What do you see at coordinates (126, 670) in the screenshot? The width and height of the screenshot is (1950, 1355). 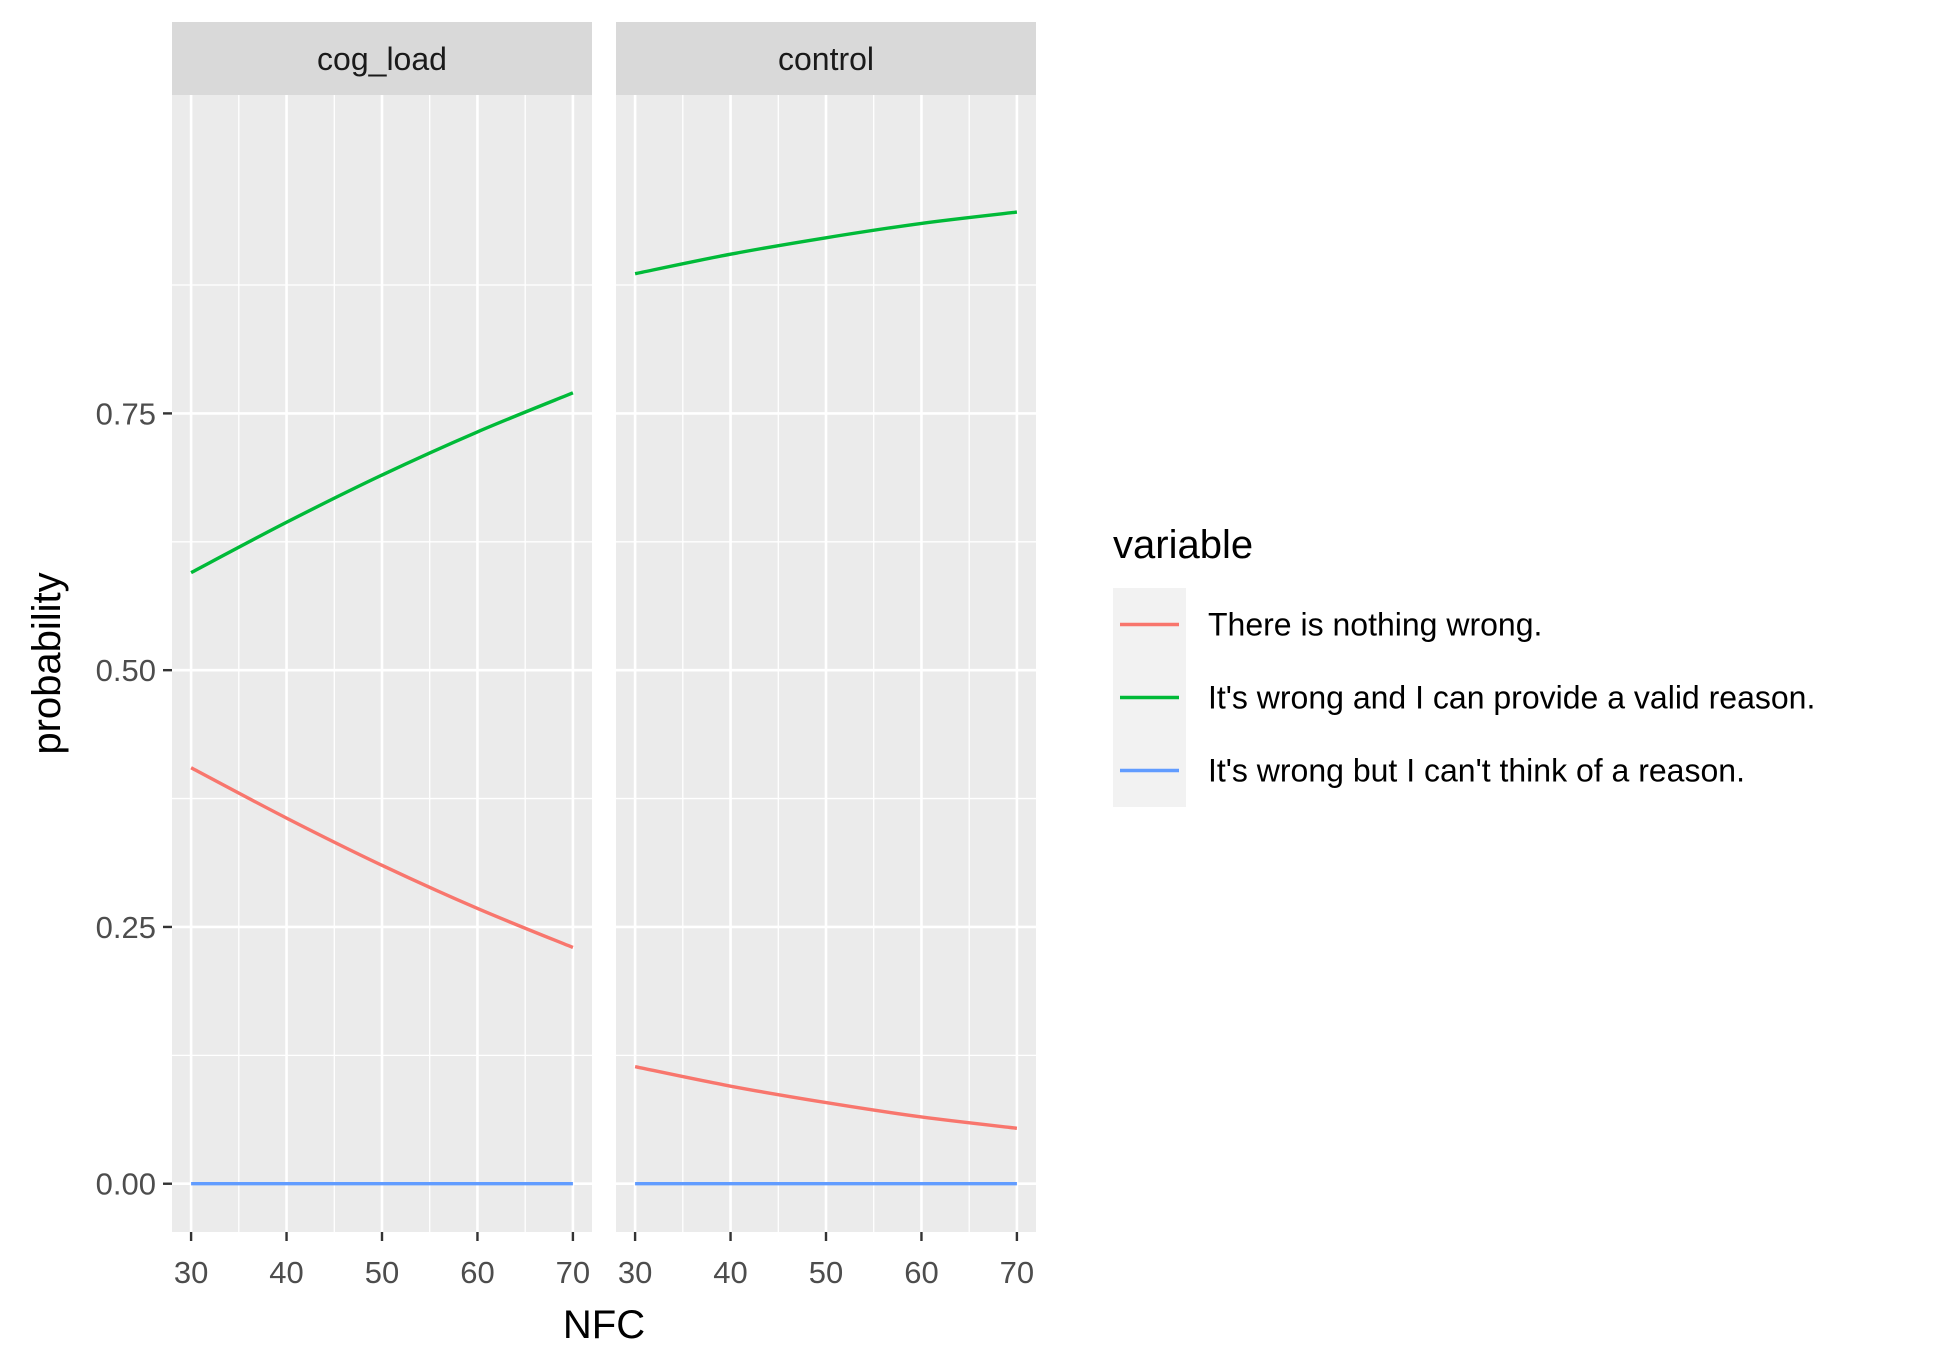 I see `y-tick-label: 0.50` at bounding box center [126, 670].